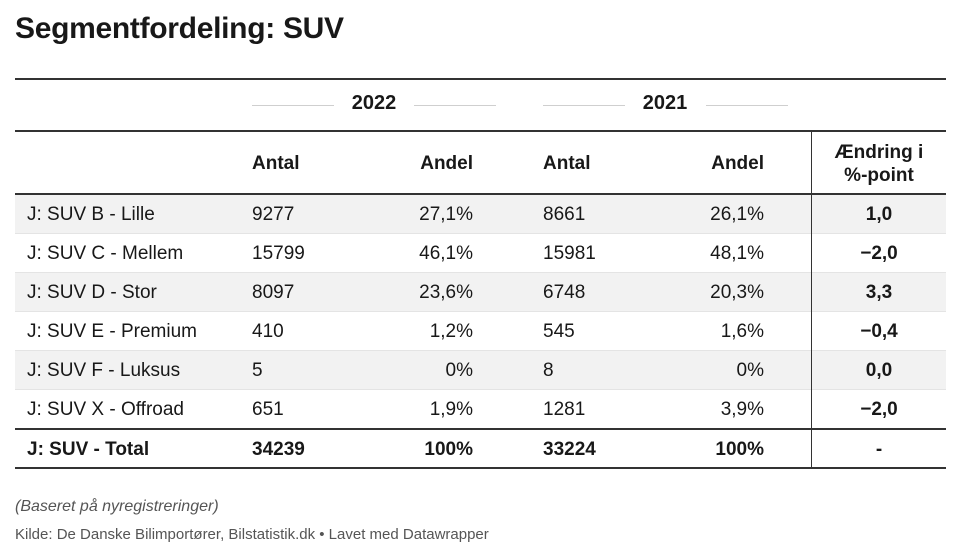 This screenshot has width=960, height=559. What do you see at coordinates (879, 292) in the screenshot?
I see `row-change: 3,3` at bounding box center [879, 292].